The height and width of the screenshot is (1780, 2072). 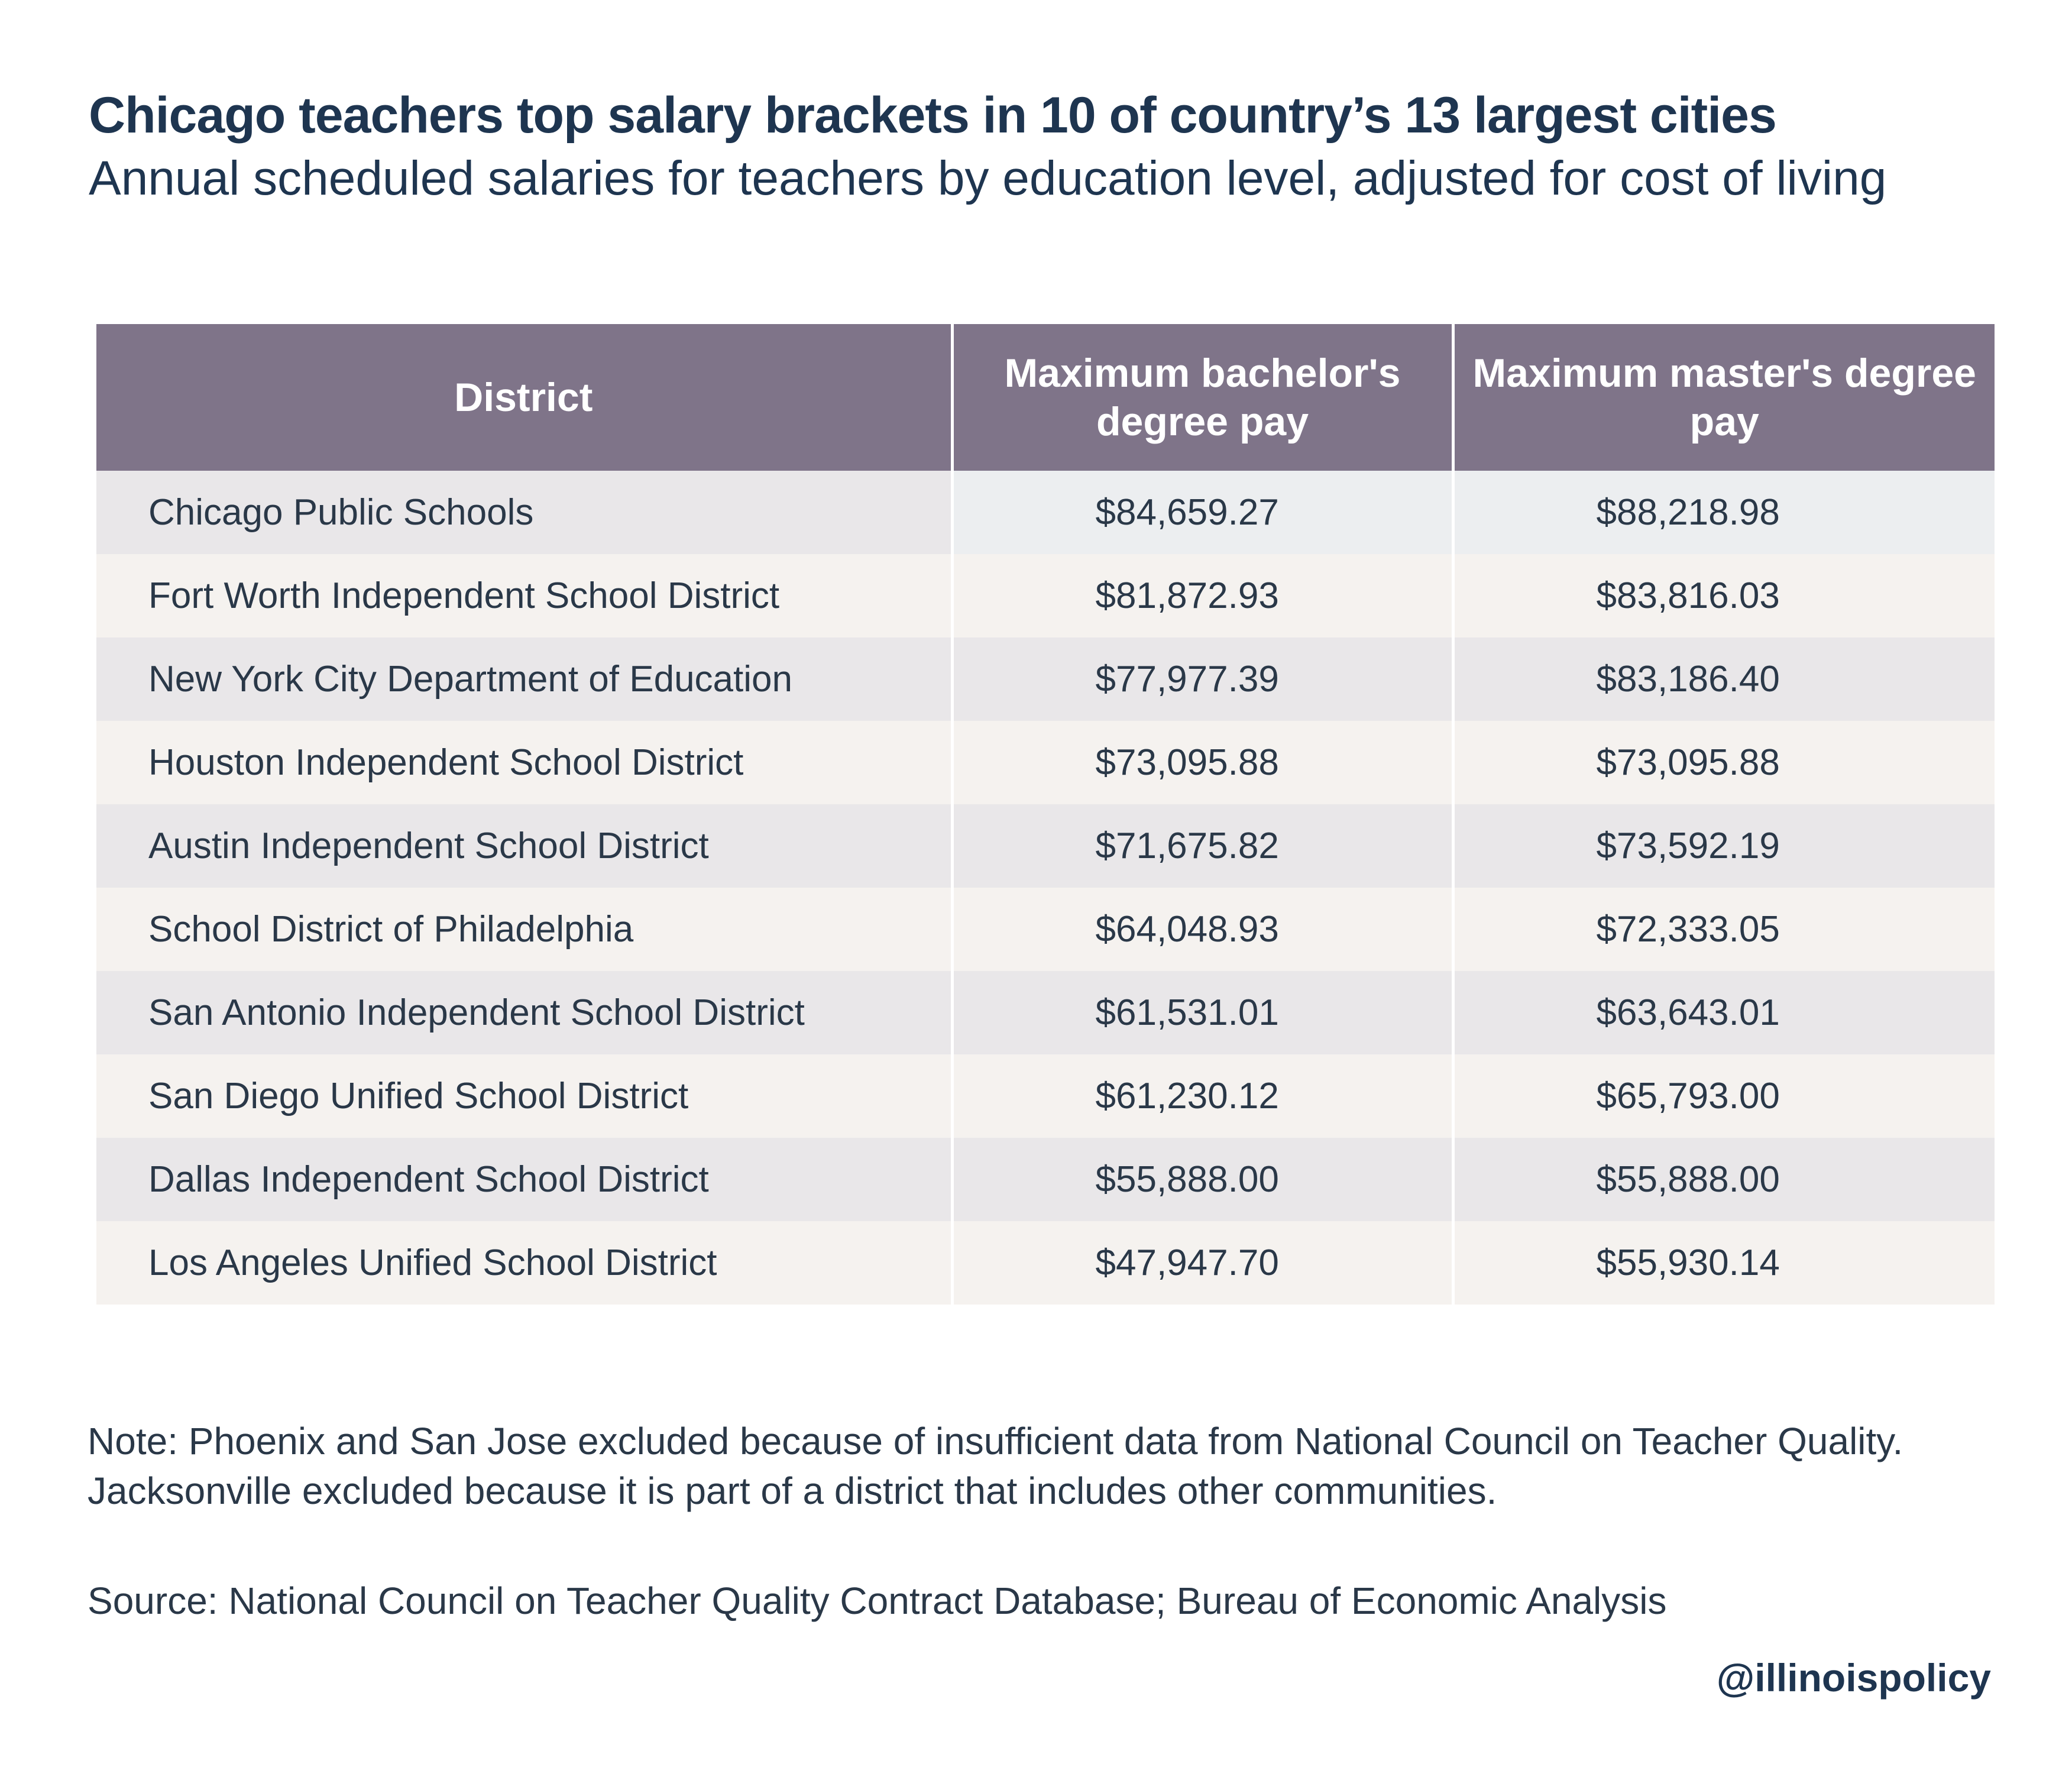 I want to click on cell-masters: $65,793.00, so click(x=1724, y=1096).